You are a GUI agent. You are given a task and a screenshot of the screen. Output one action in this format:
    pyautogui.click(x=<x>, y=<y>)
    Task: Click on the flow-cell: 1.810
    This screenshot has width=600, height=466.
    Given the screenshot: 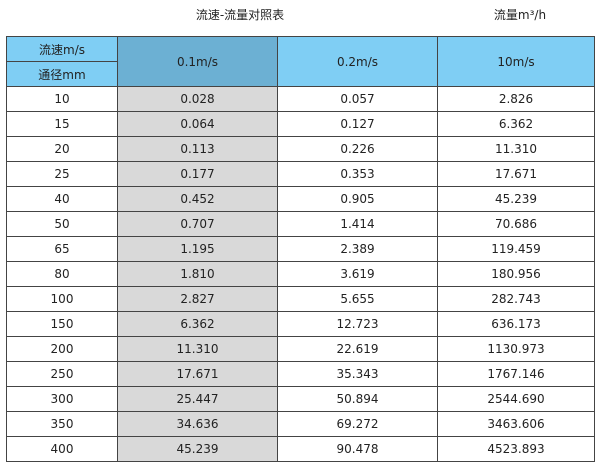 What is the action you would take?
    pyautogui.click(x=197, y=274)
    